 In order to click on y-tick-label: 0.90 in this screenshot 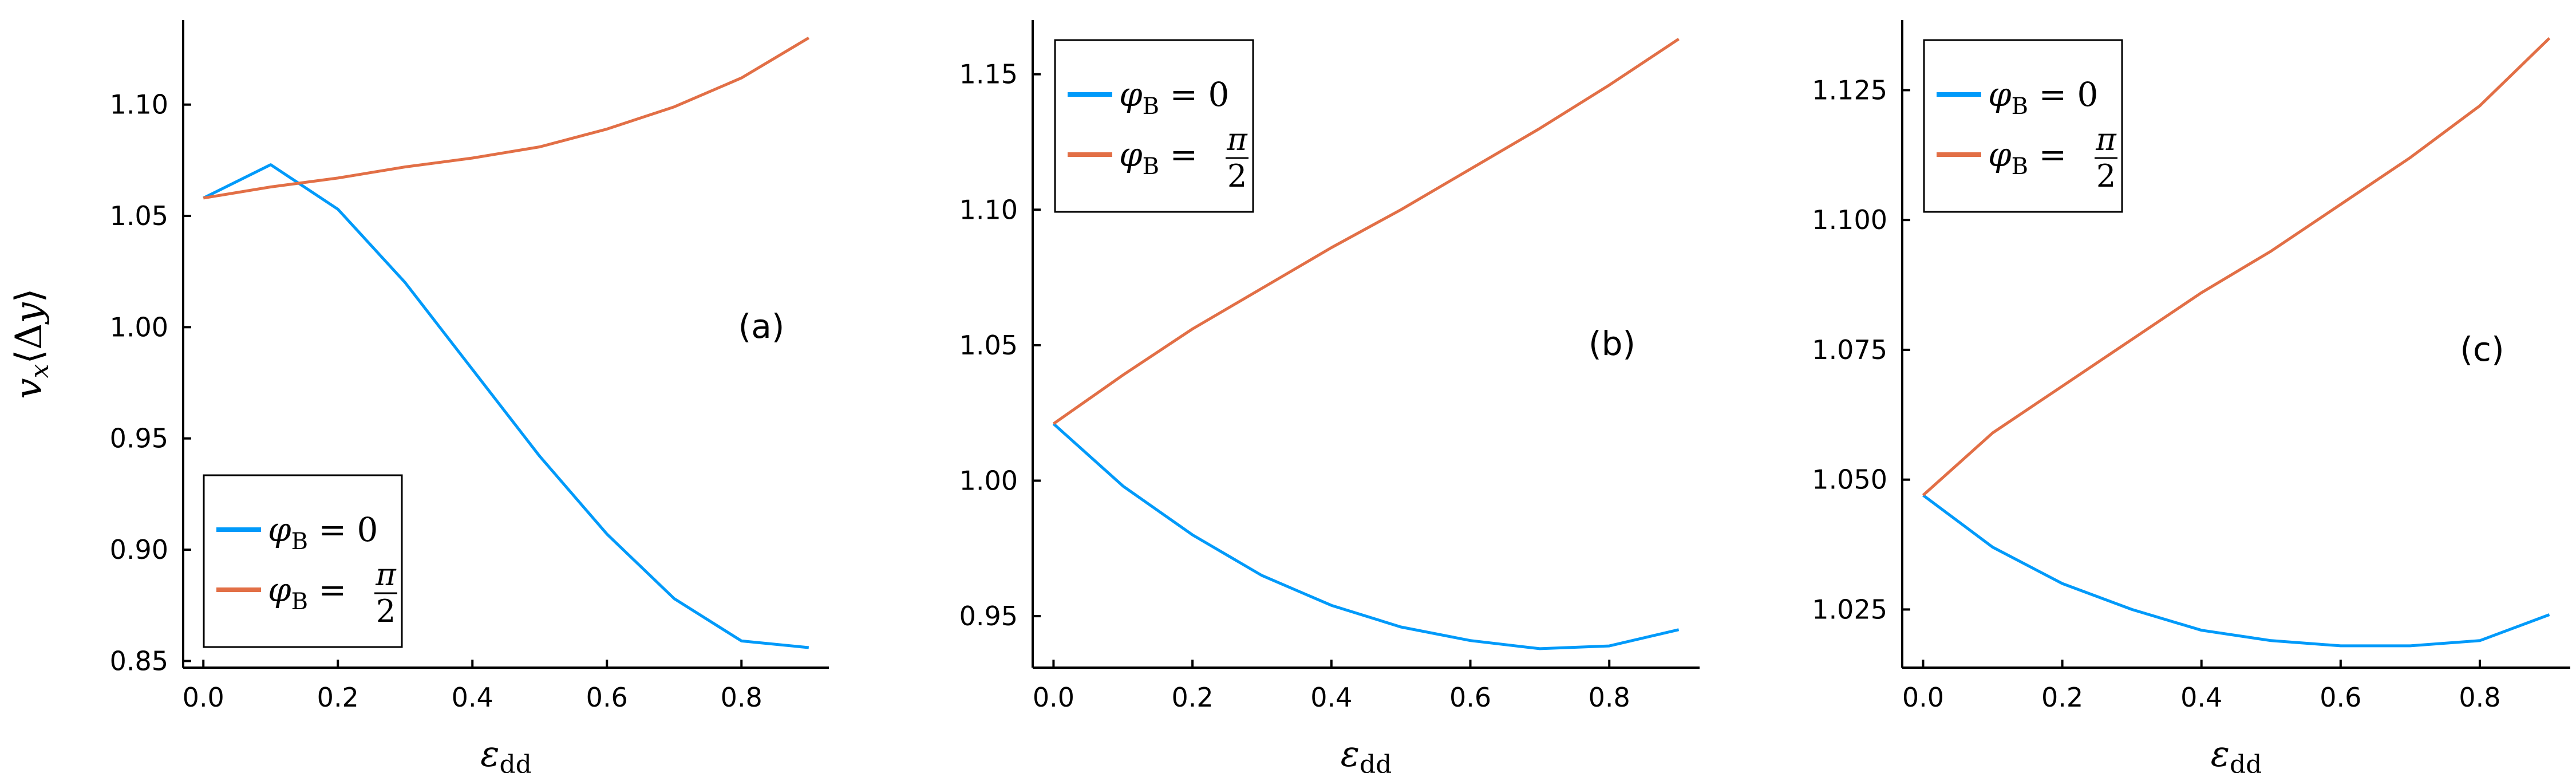, I will do `click(139, 549)`.